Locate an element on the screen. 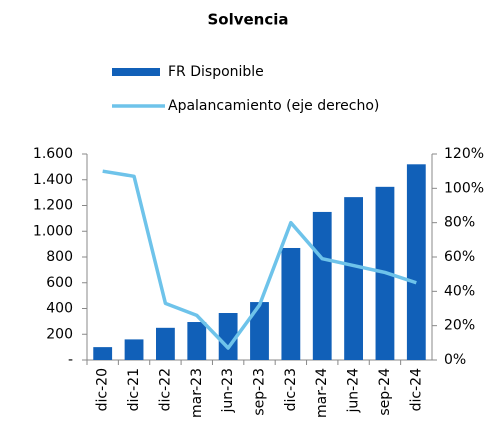  y2-tick-label: 60% is located at coordinates (459, 257).